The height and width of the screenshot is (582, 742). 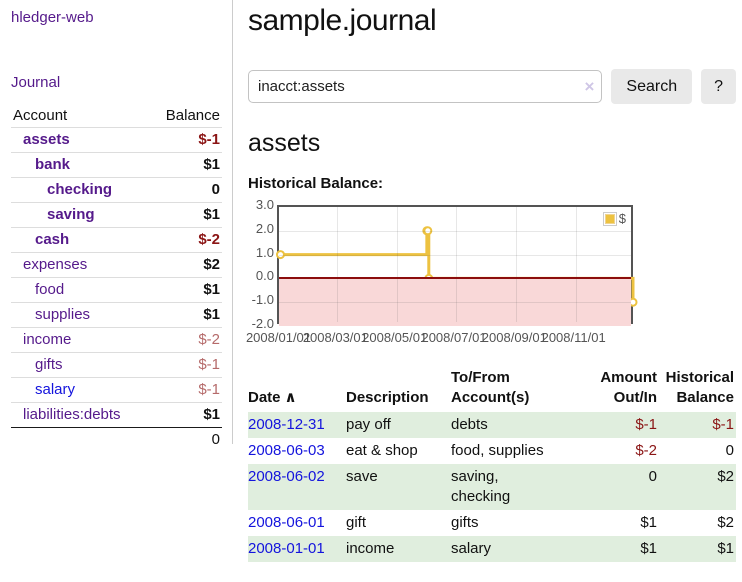 What do you see at coordinates (455, 278) in the screenshot?
I see `zero-line` at bounding box center [455, 278].